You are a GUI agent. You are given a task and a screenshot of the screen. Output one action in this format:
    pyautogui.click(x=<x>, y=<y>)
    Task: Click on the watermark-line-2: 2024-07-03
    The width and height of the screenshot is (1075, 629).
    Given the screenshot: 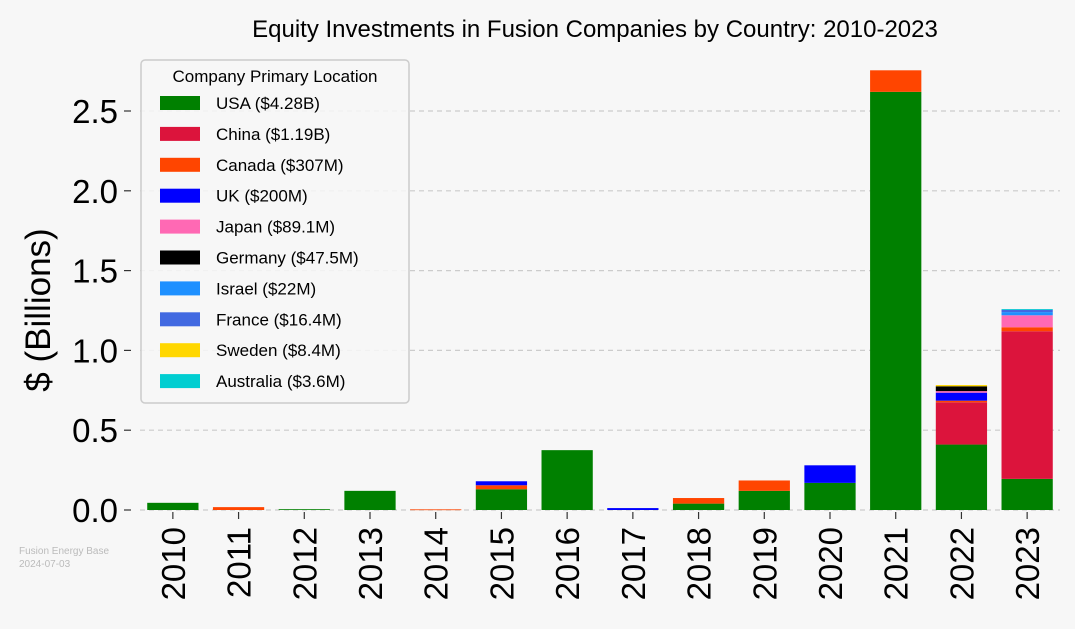 What is the action you would take?
    pyautogui.click(x=45, y=564)
    